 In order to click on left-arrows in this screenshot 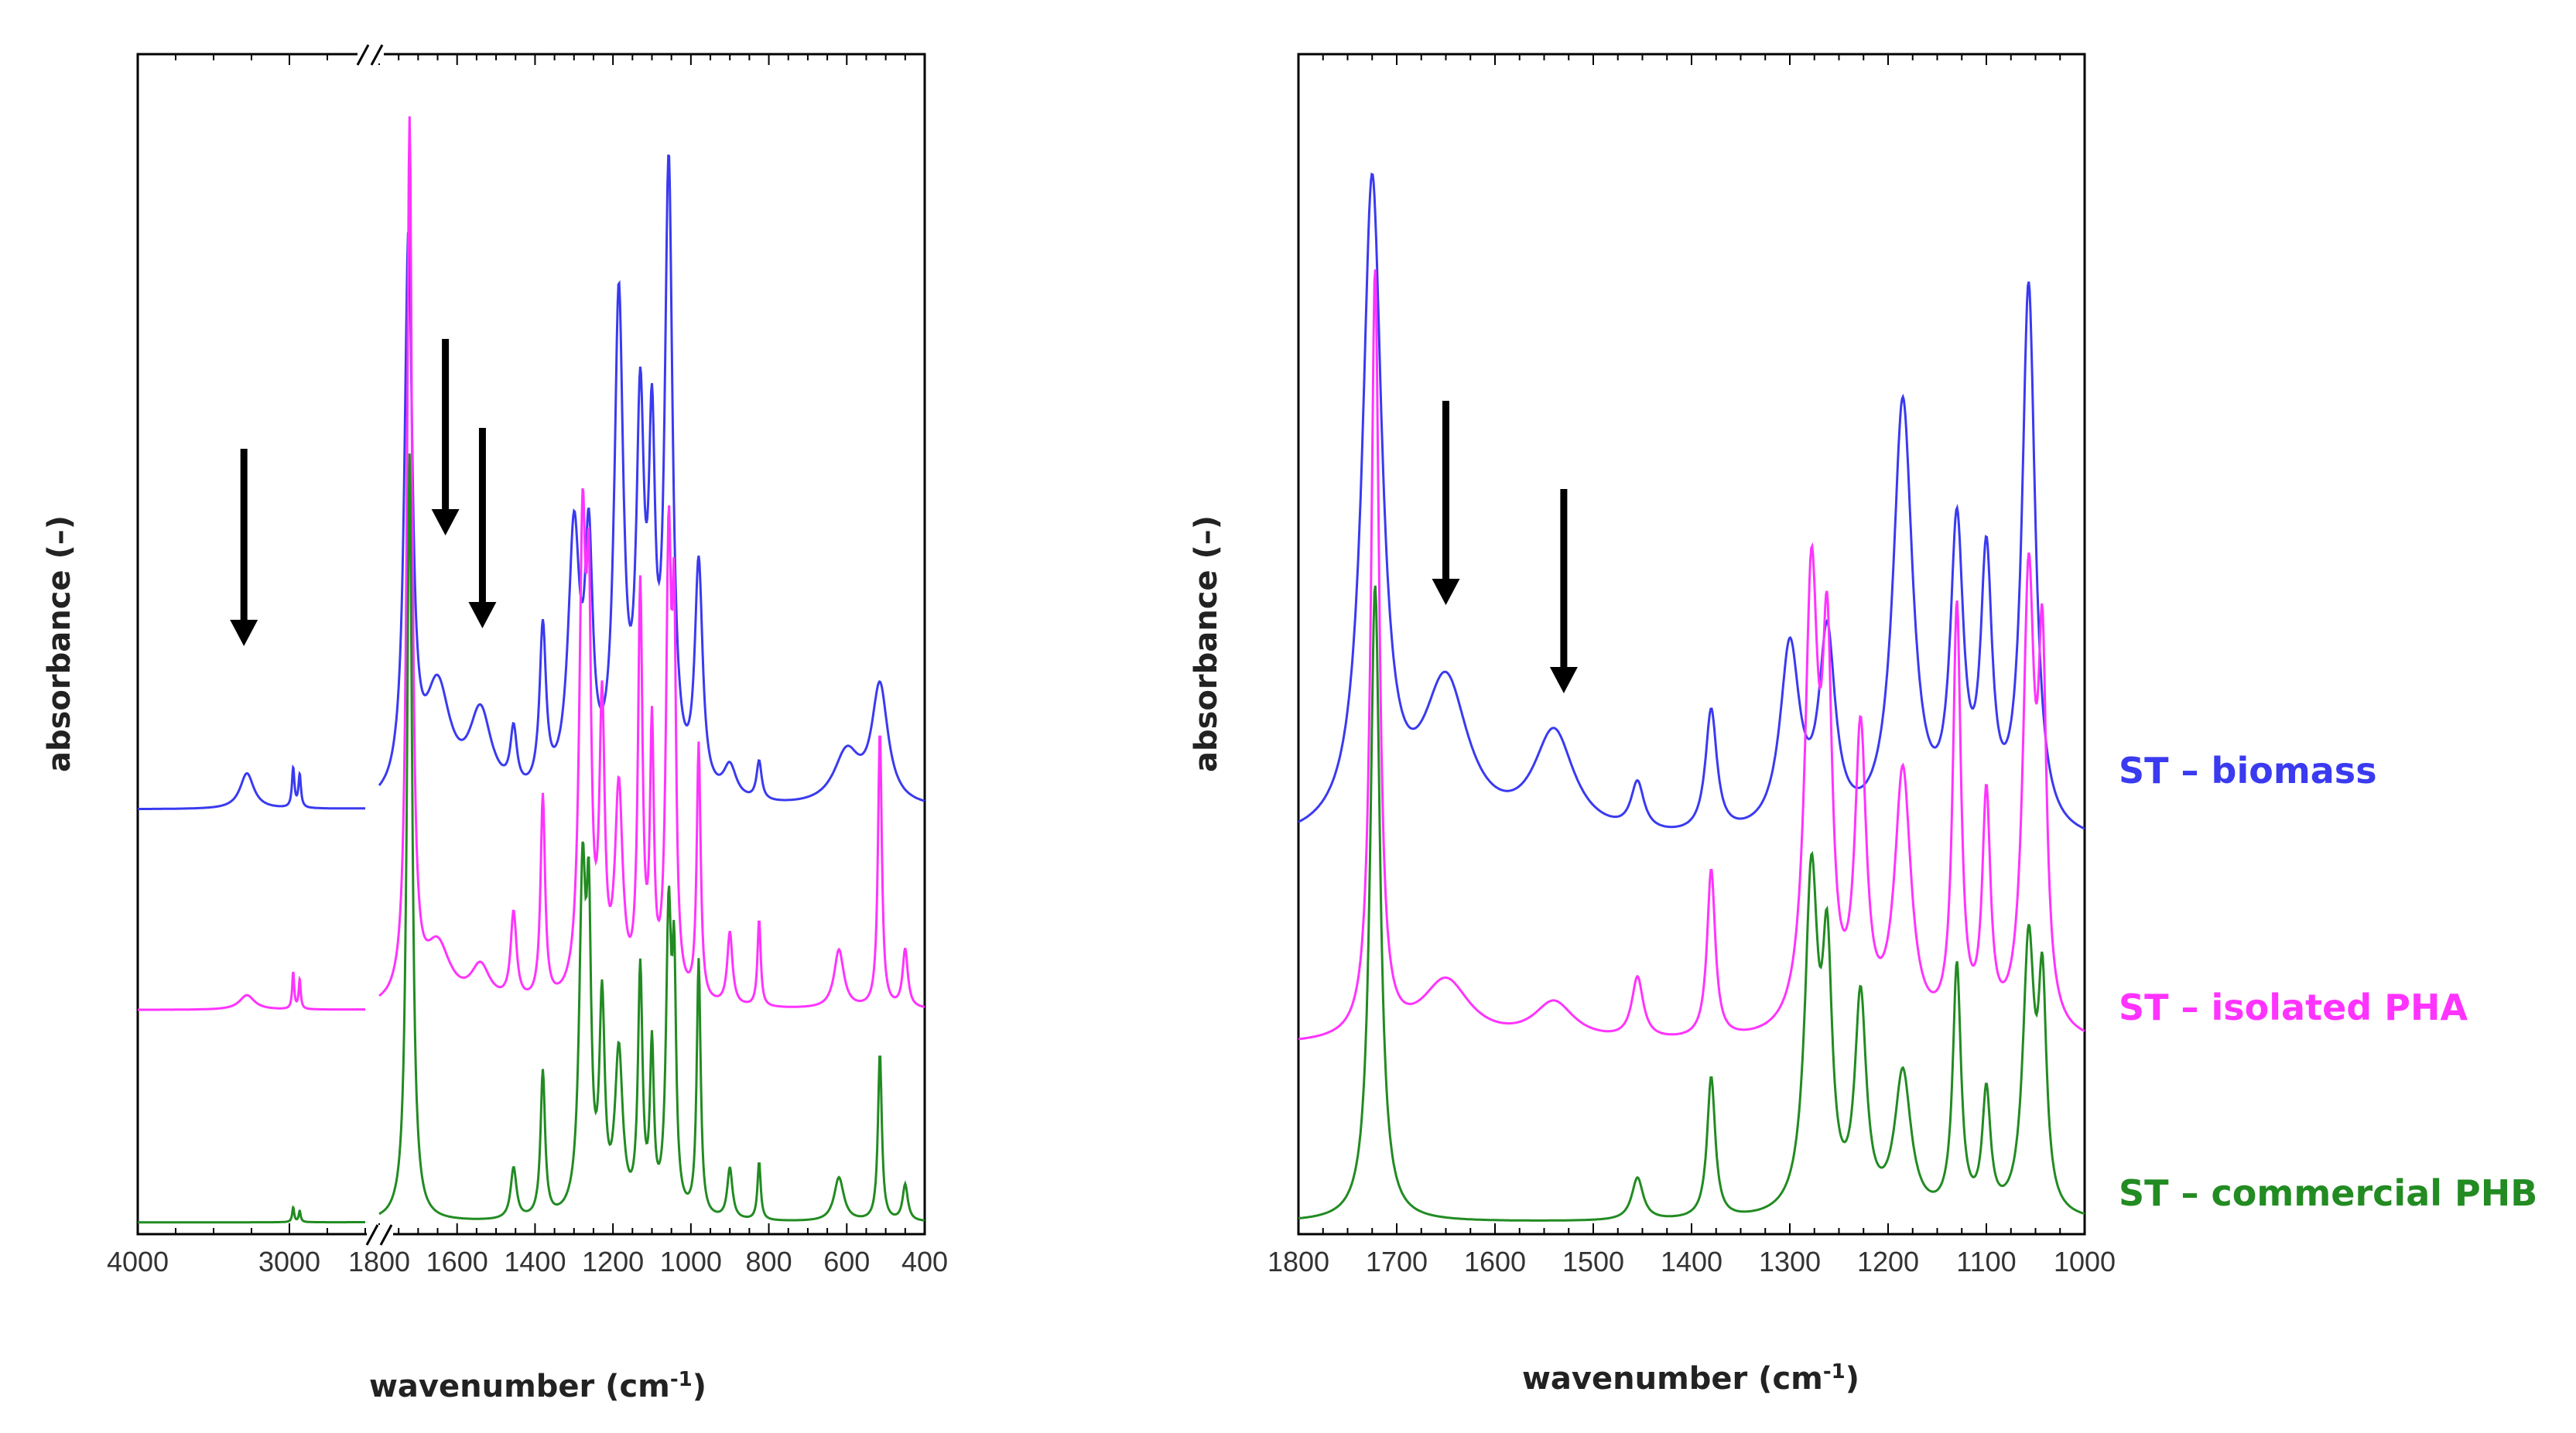, I will do `click(364, 493)`.